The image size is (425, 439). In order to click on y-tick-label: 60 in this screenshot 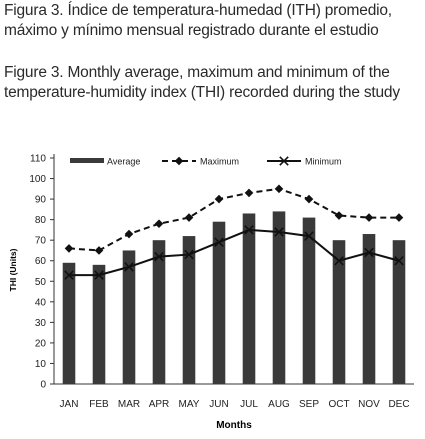, I will do `click(41, 261)`.